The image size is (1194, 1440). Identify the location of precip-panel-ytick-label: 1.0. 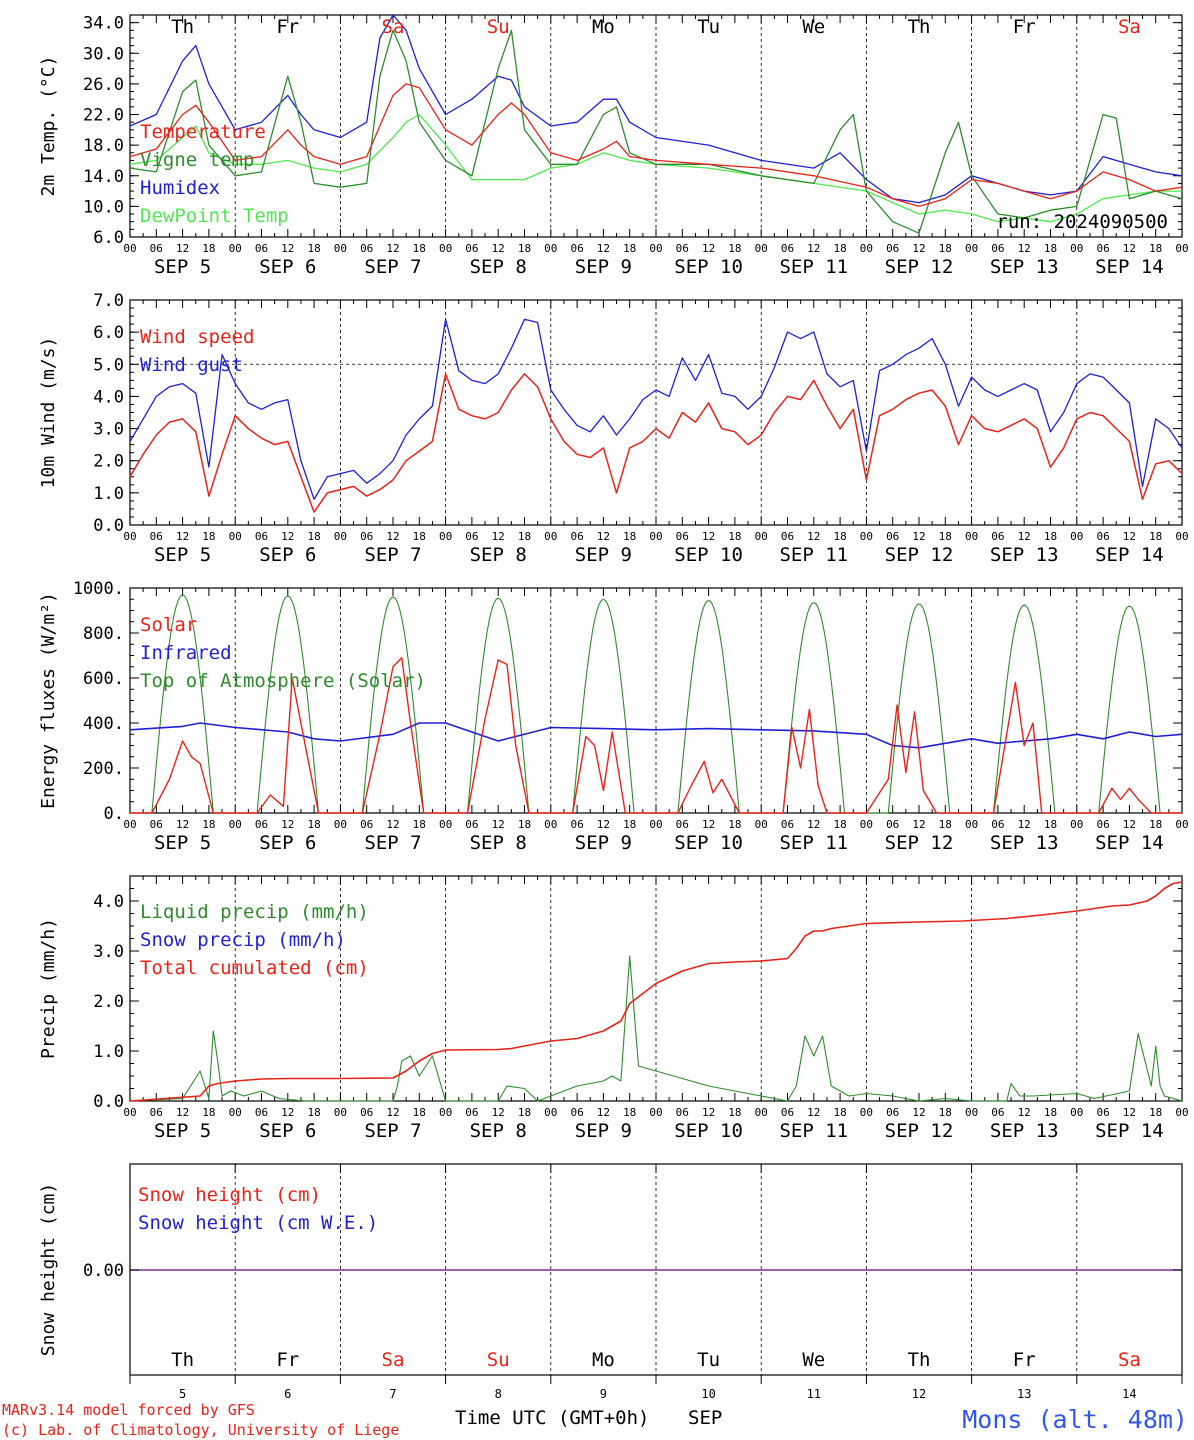
(108, 1052).